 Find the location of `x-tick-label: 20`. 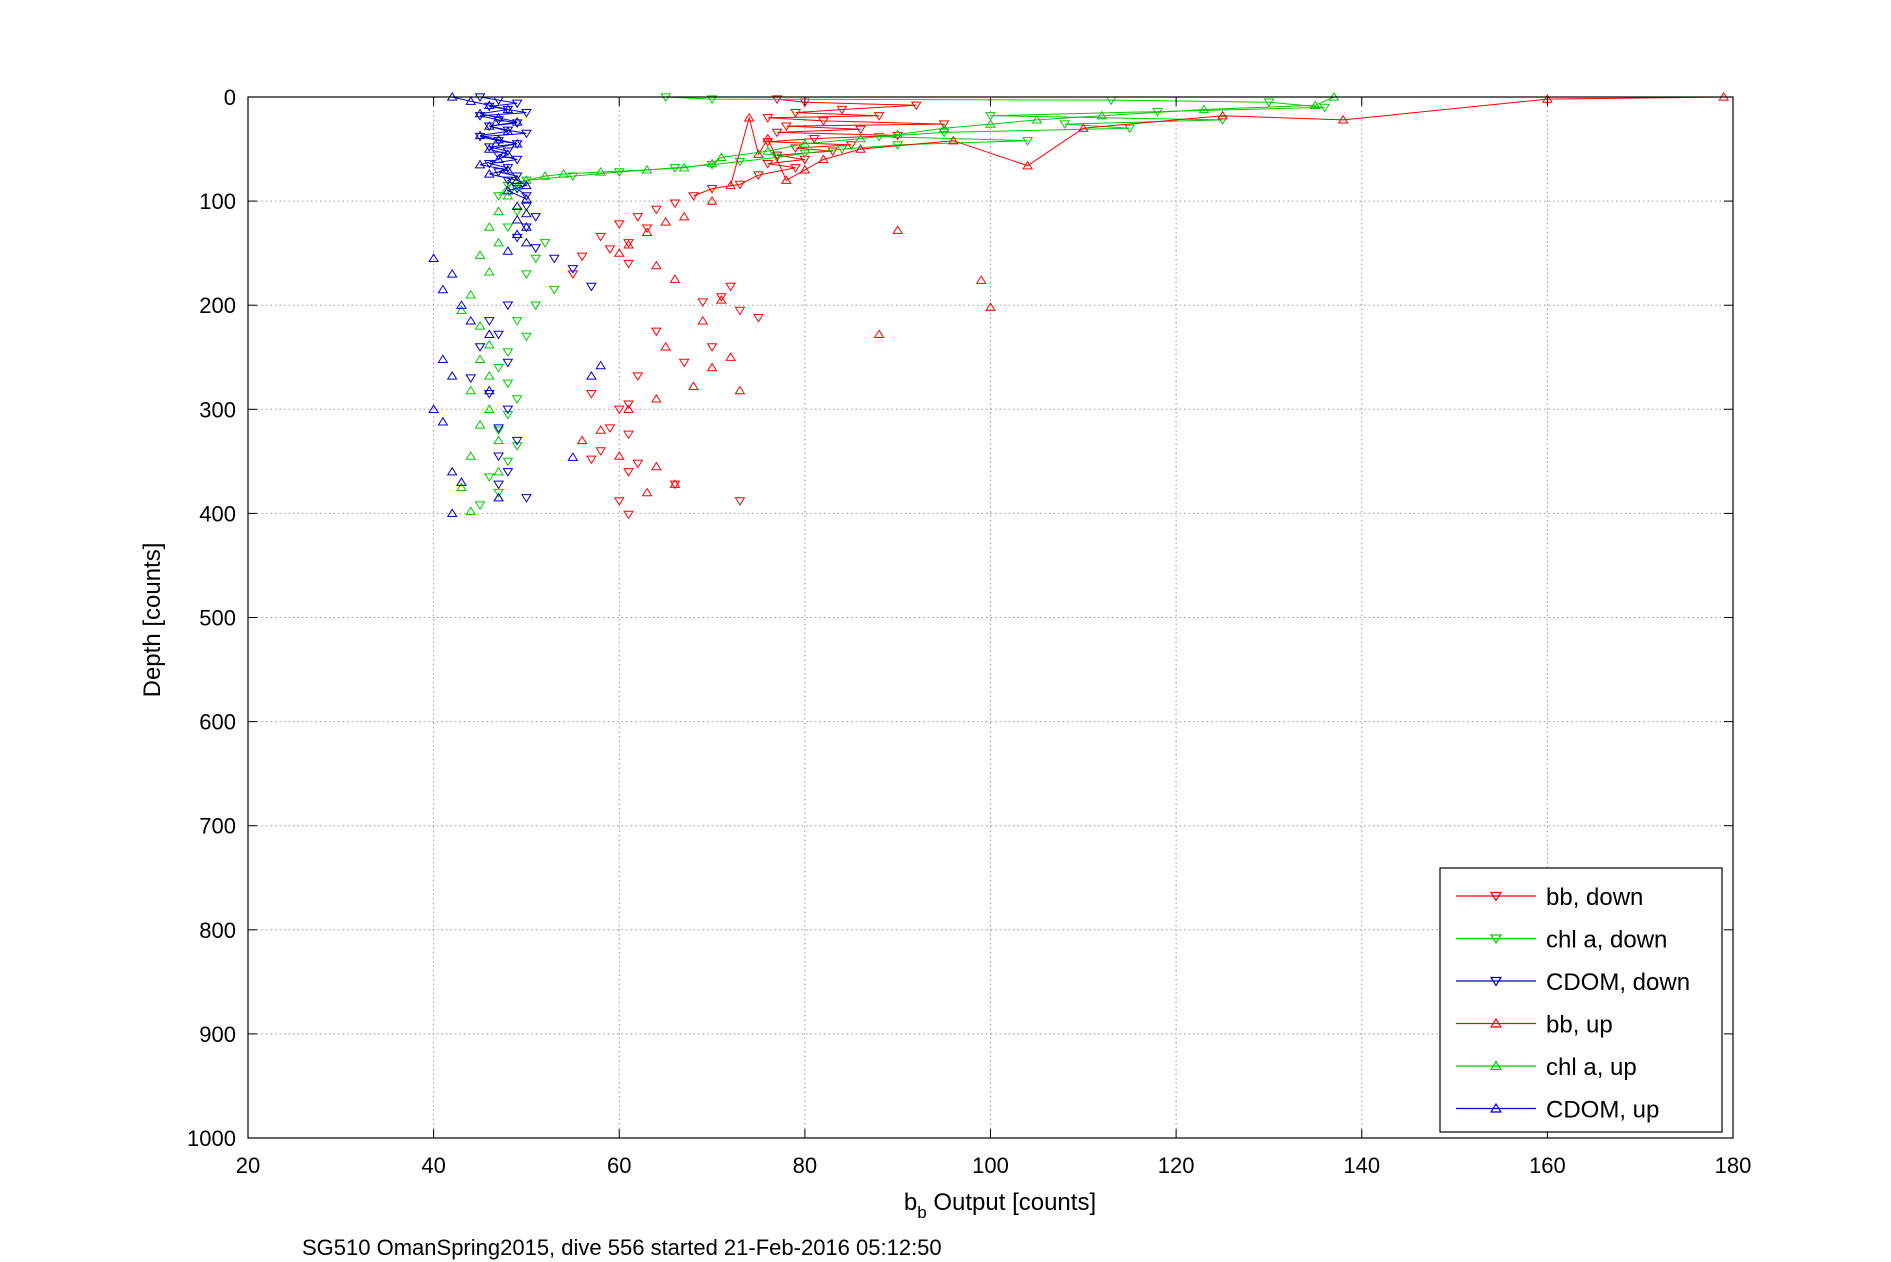

x-tick-label: 20 is located at coordinates (248, 1165).